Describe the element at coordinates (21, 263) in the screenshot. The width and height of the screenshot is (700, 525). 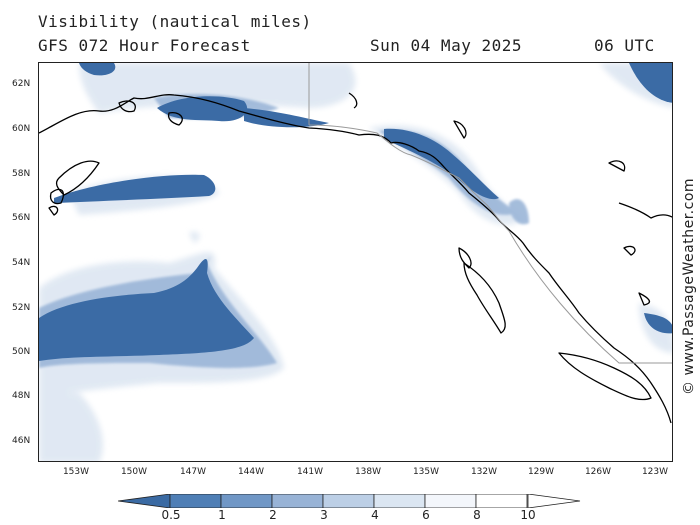
I see `lat-label-54n: 54N` at that location.